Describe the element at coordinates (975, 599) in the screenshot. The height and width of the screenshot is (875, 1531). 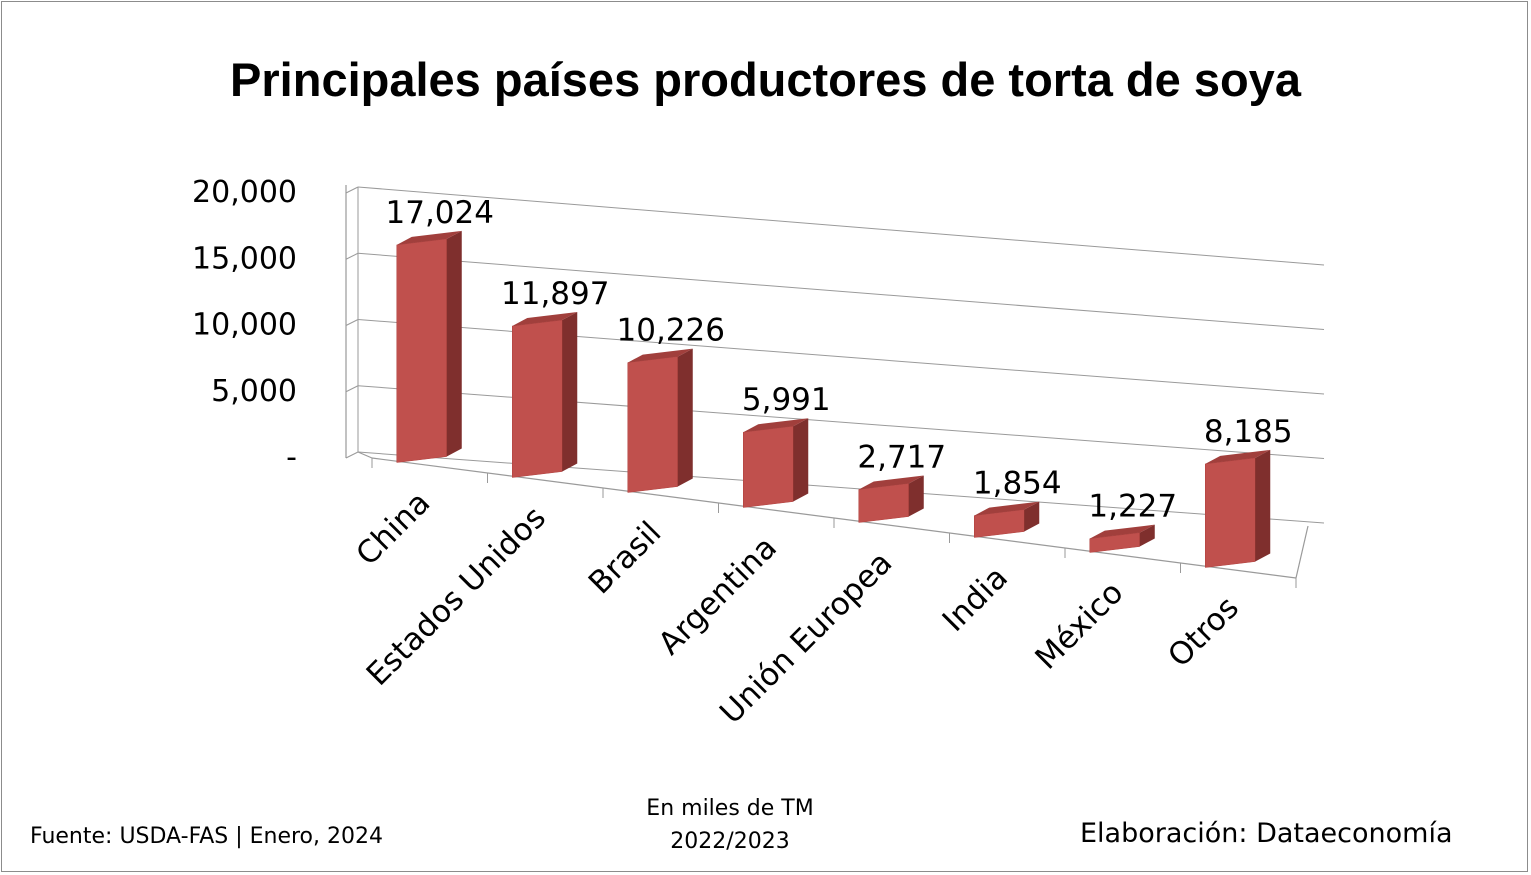
I see `x-tick-label: India` at that location.